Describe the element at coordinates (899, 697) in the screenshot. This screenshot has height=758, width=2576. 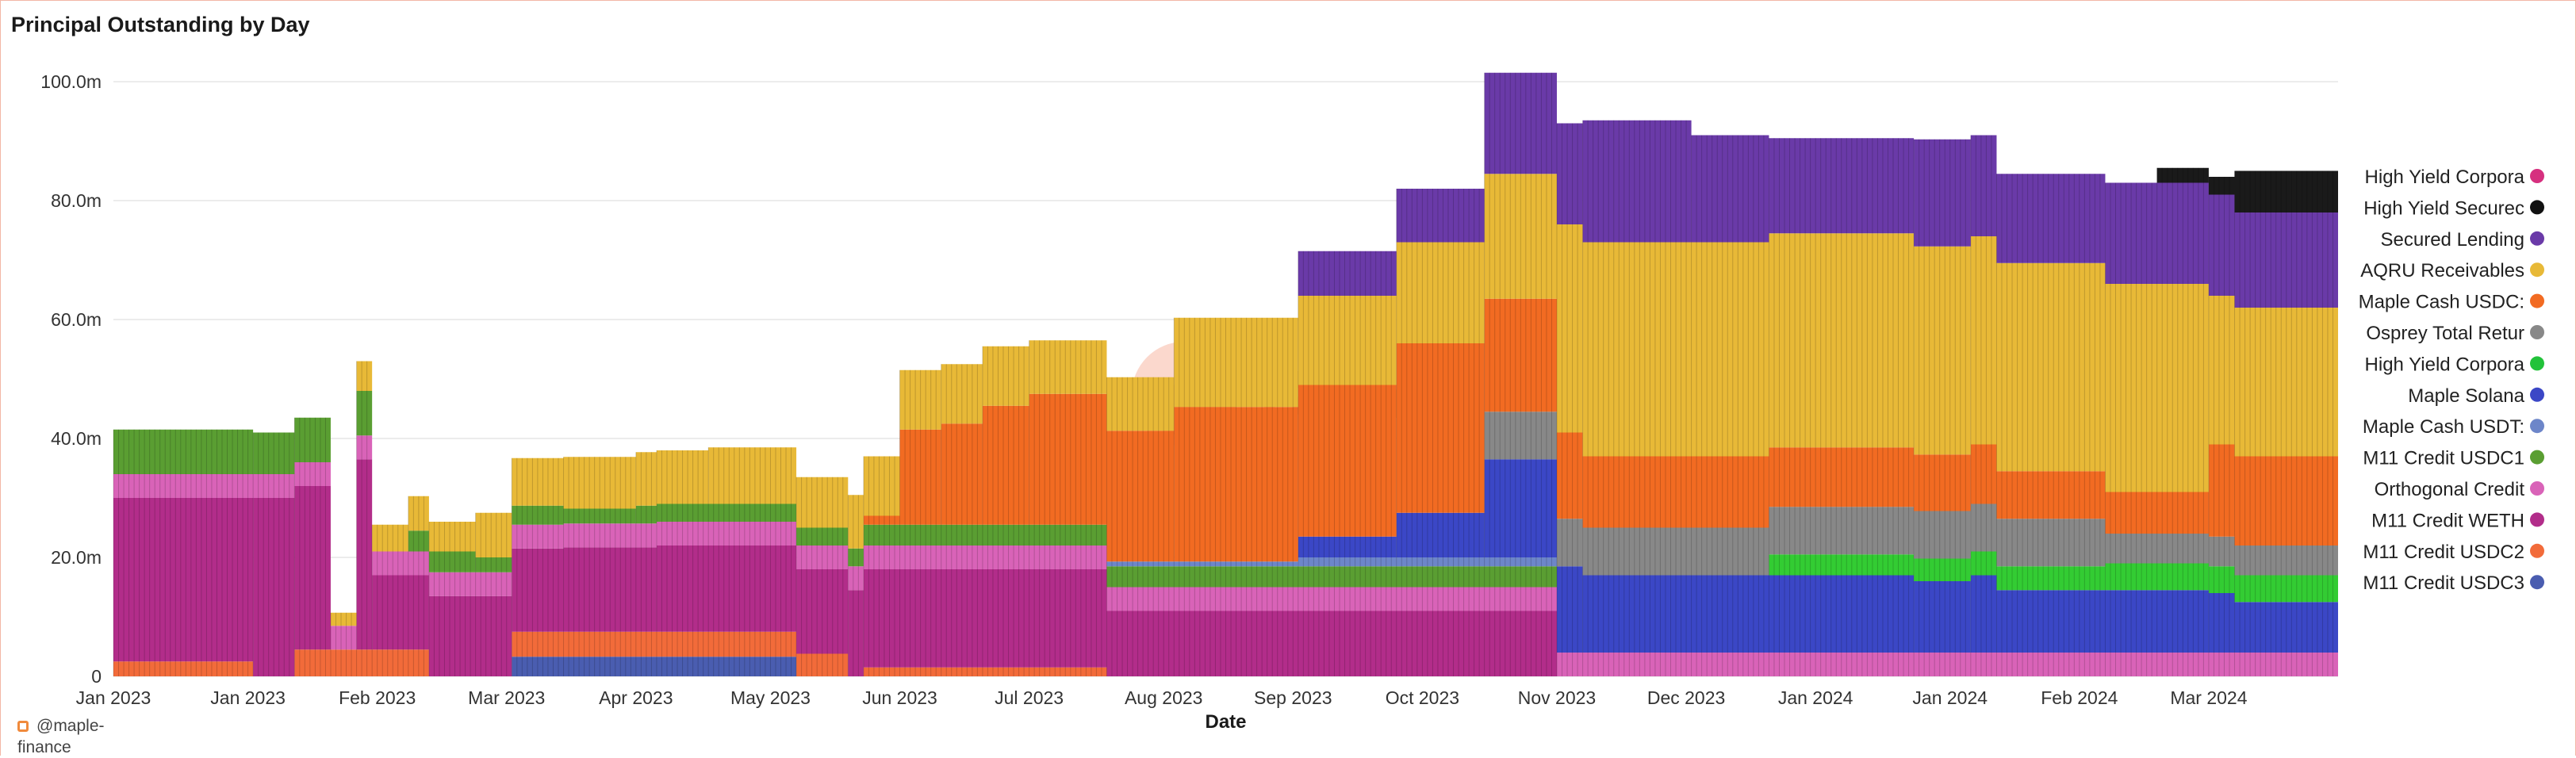
I see `x-tick-label: Jun 2023` at that location.